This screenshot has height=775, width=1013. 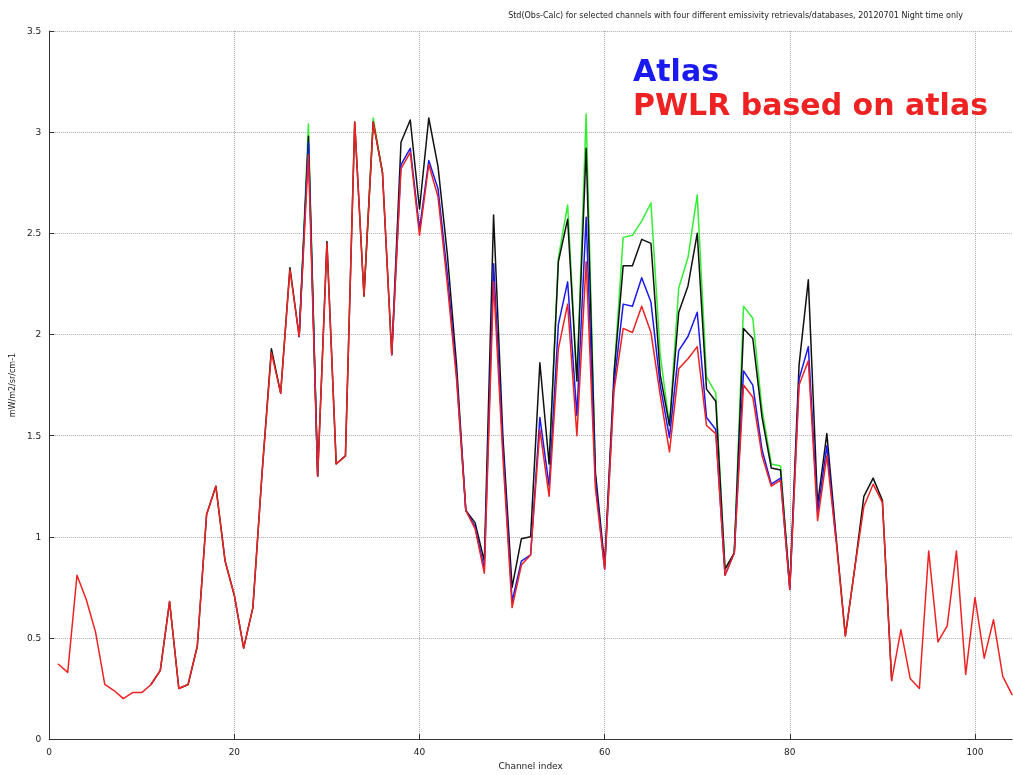 I want to click on y-tick-label: 0, so click(x=38, y=739).